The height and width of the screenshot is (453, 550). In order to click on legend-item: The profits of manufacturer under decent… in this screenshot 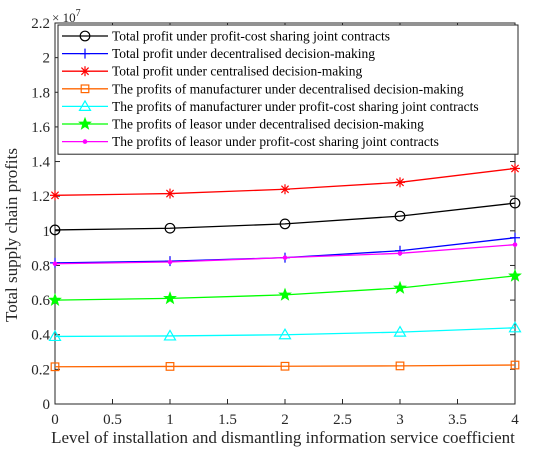, I will do `click(263, 88)`.